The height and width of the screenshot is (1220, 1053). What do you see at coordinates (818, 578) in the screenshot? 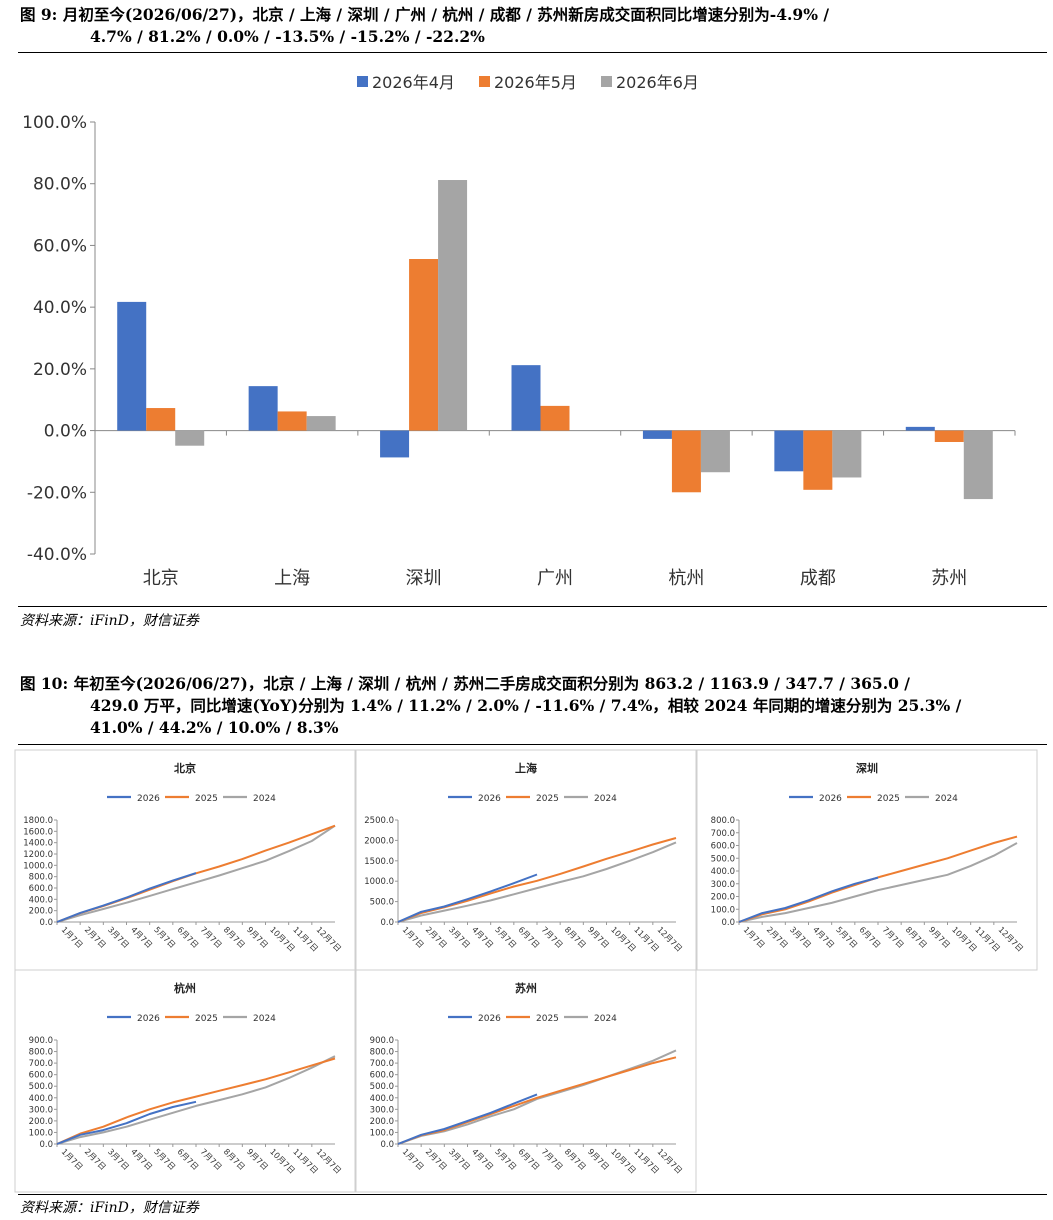
I see `x-category-label: 成都` at bounding box center [818, 578].